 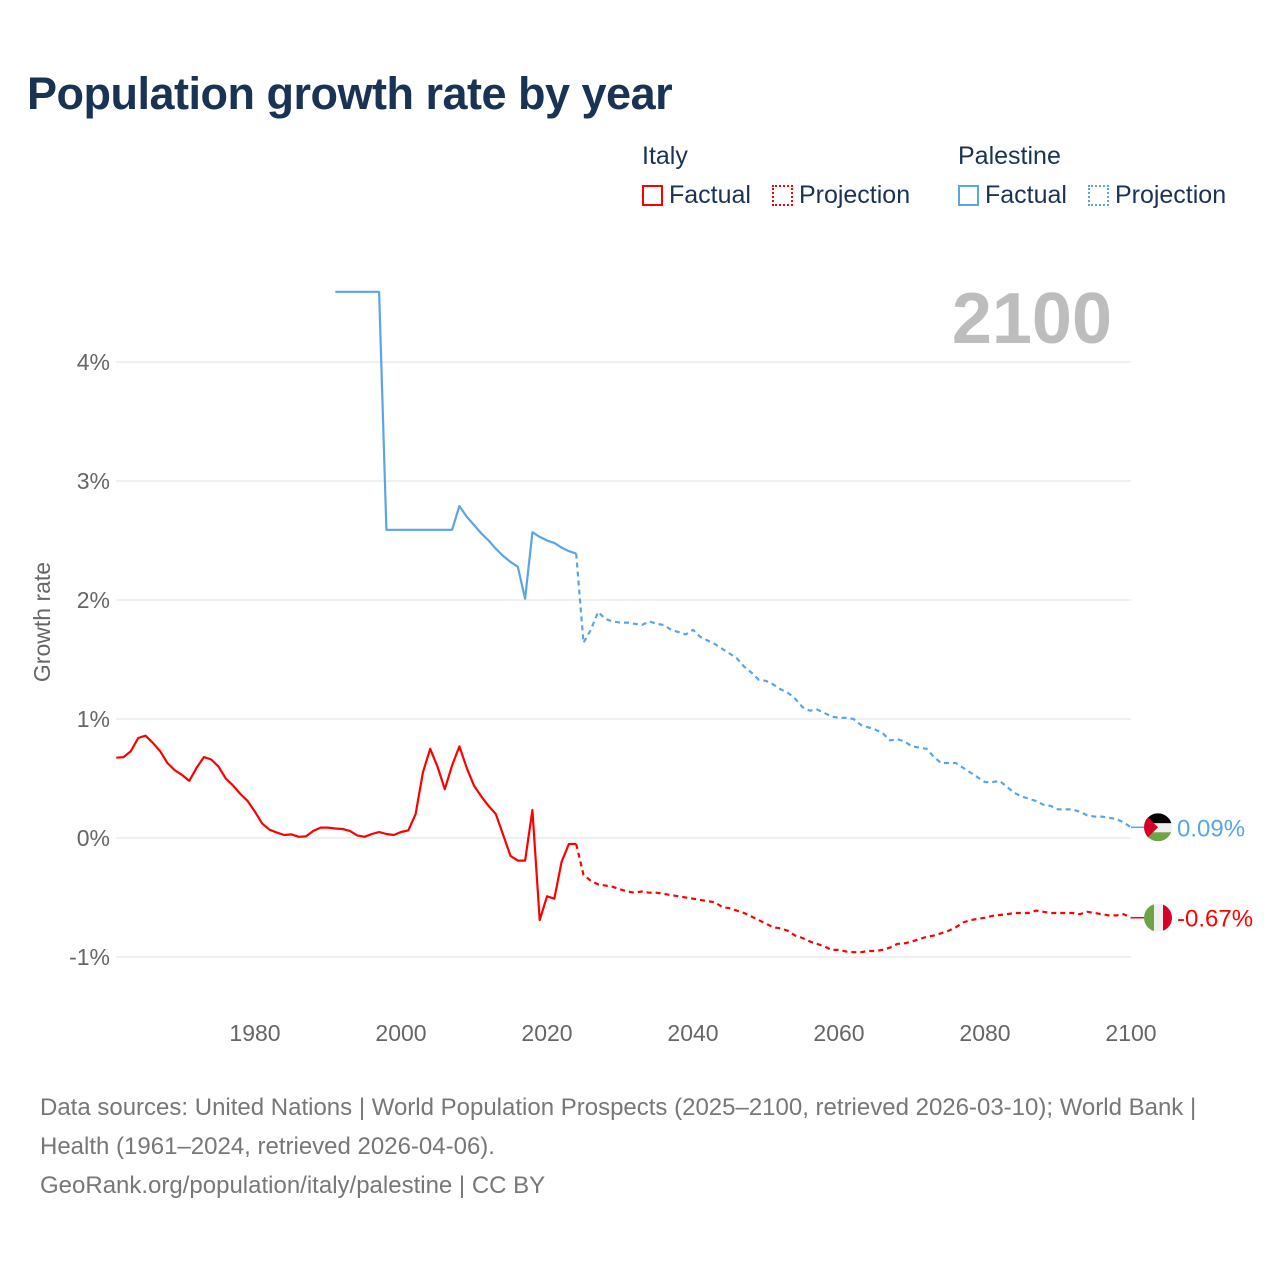 I want to click on x-tick-label: 2100, so click(x=1130, y=1033).